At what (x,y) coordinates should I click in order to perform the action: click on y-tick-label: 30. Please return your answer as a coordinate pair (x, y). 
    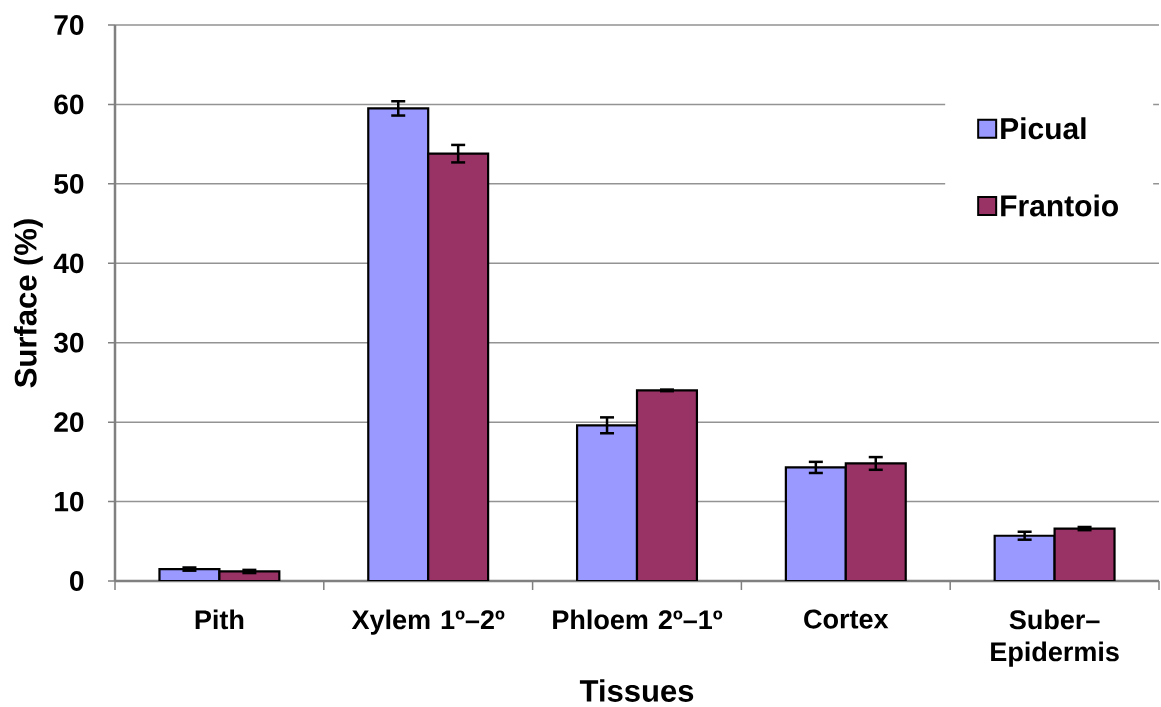
    Looking at the image, I should click on (68, 342).